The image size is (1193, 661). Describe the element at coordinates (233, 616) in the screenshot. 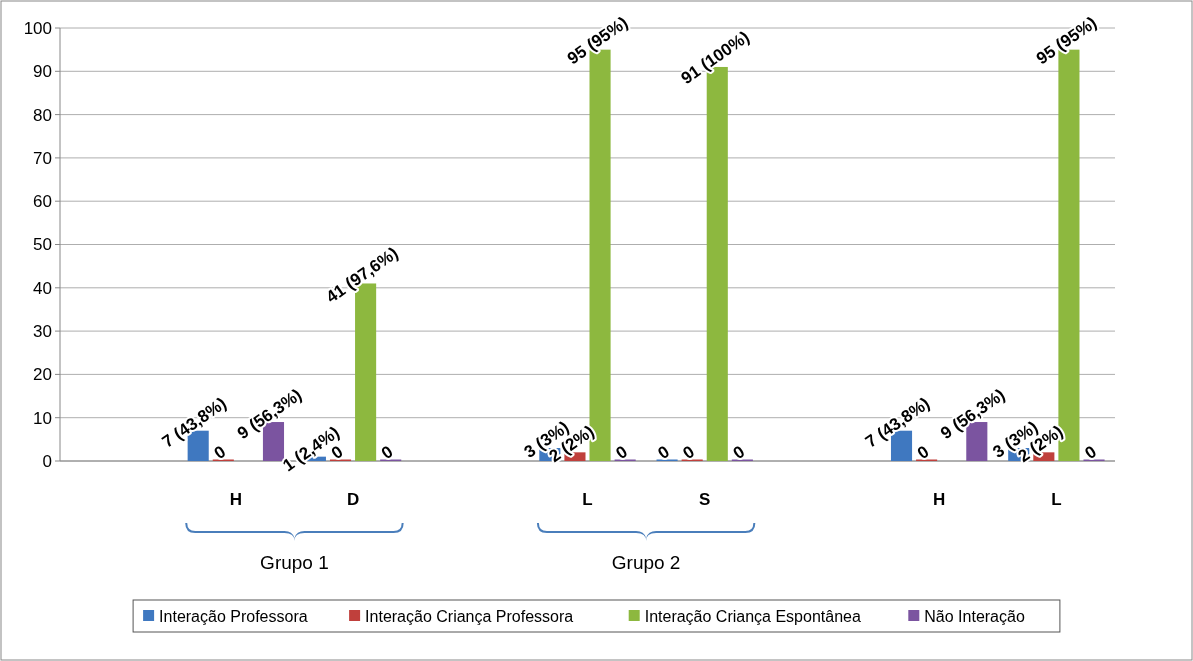

I see `legend-label: Interação Professora` at that location.